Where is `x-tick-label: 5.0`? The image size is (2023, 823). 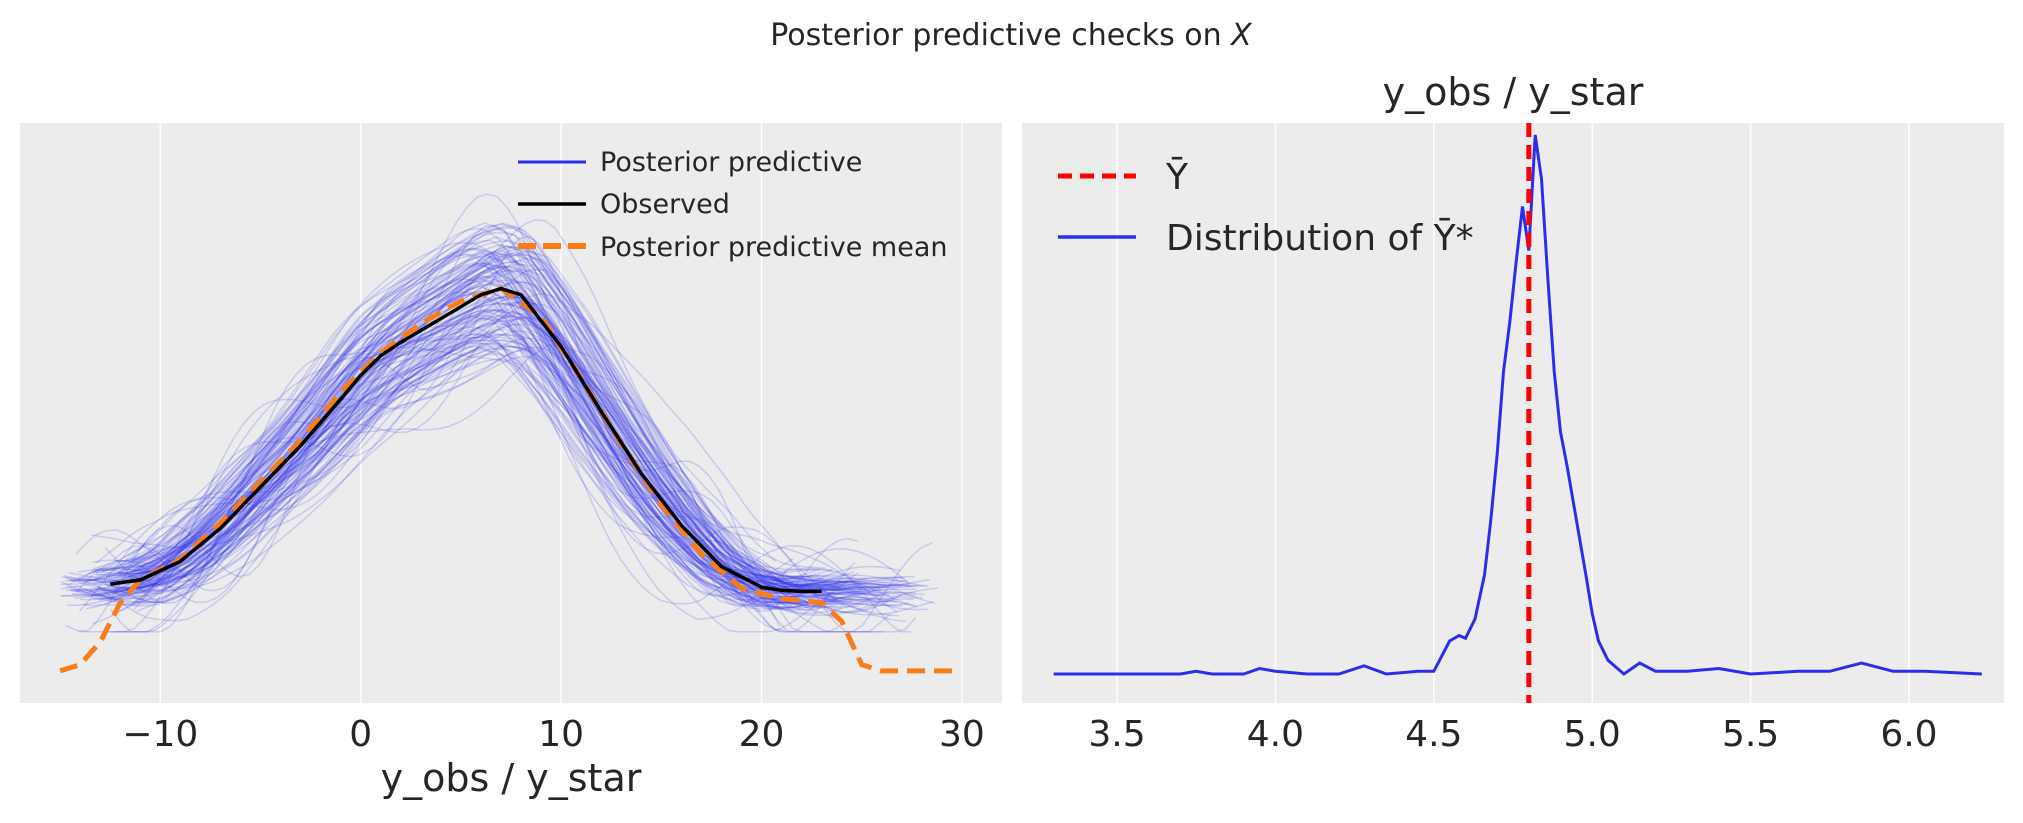
x-tick-label: 5.0 is located at coordinates (1592, 734).